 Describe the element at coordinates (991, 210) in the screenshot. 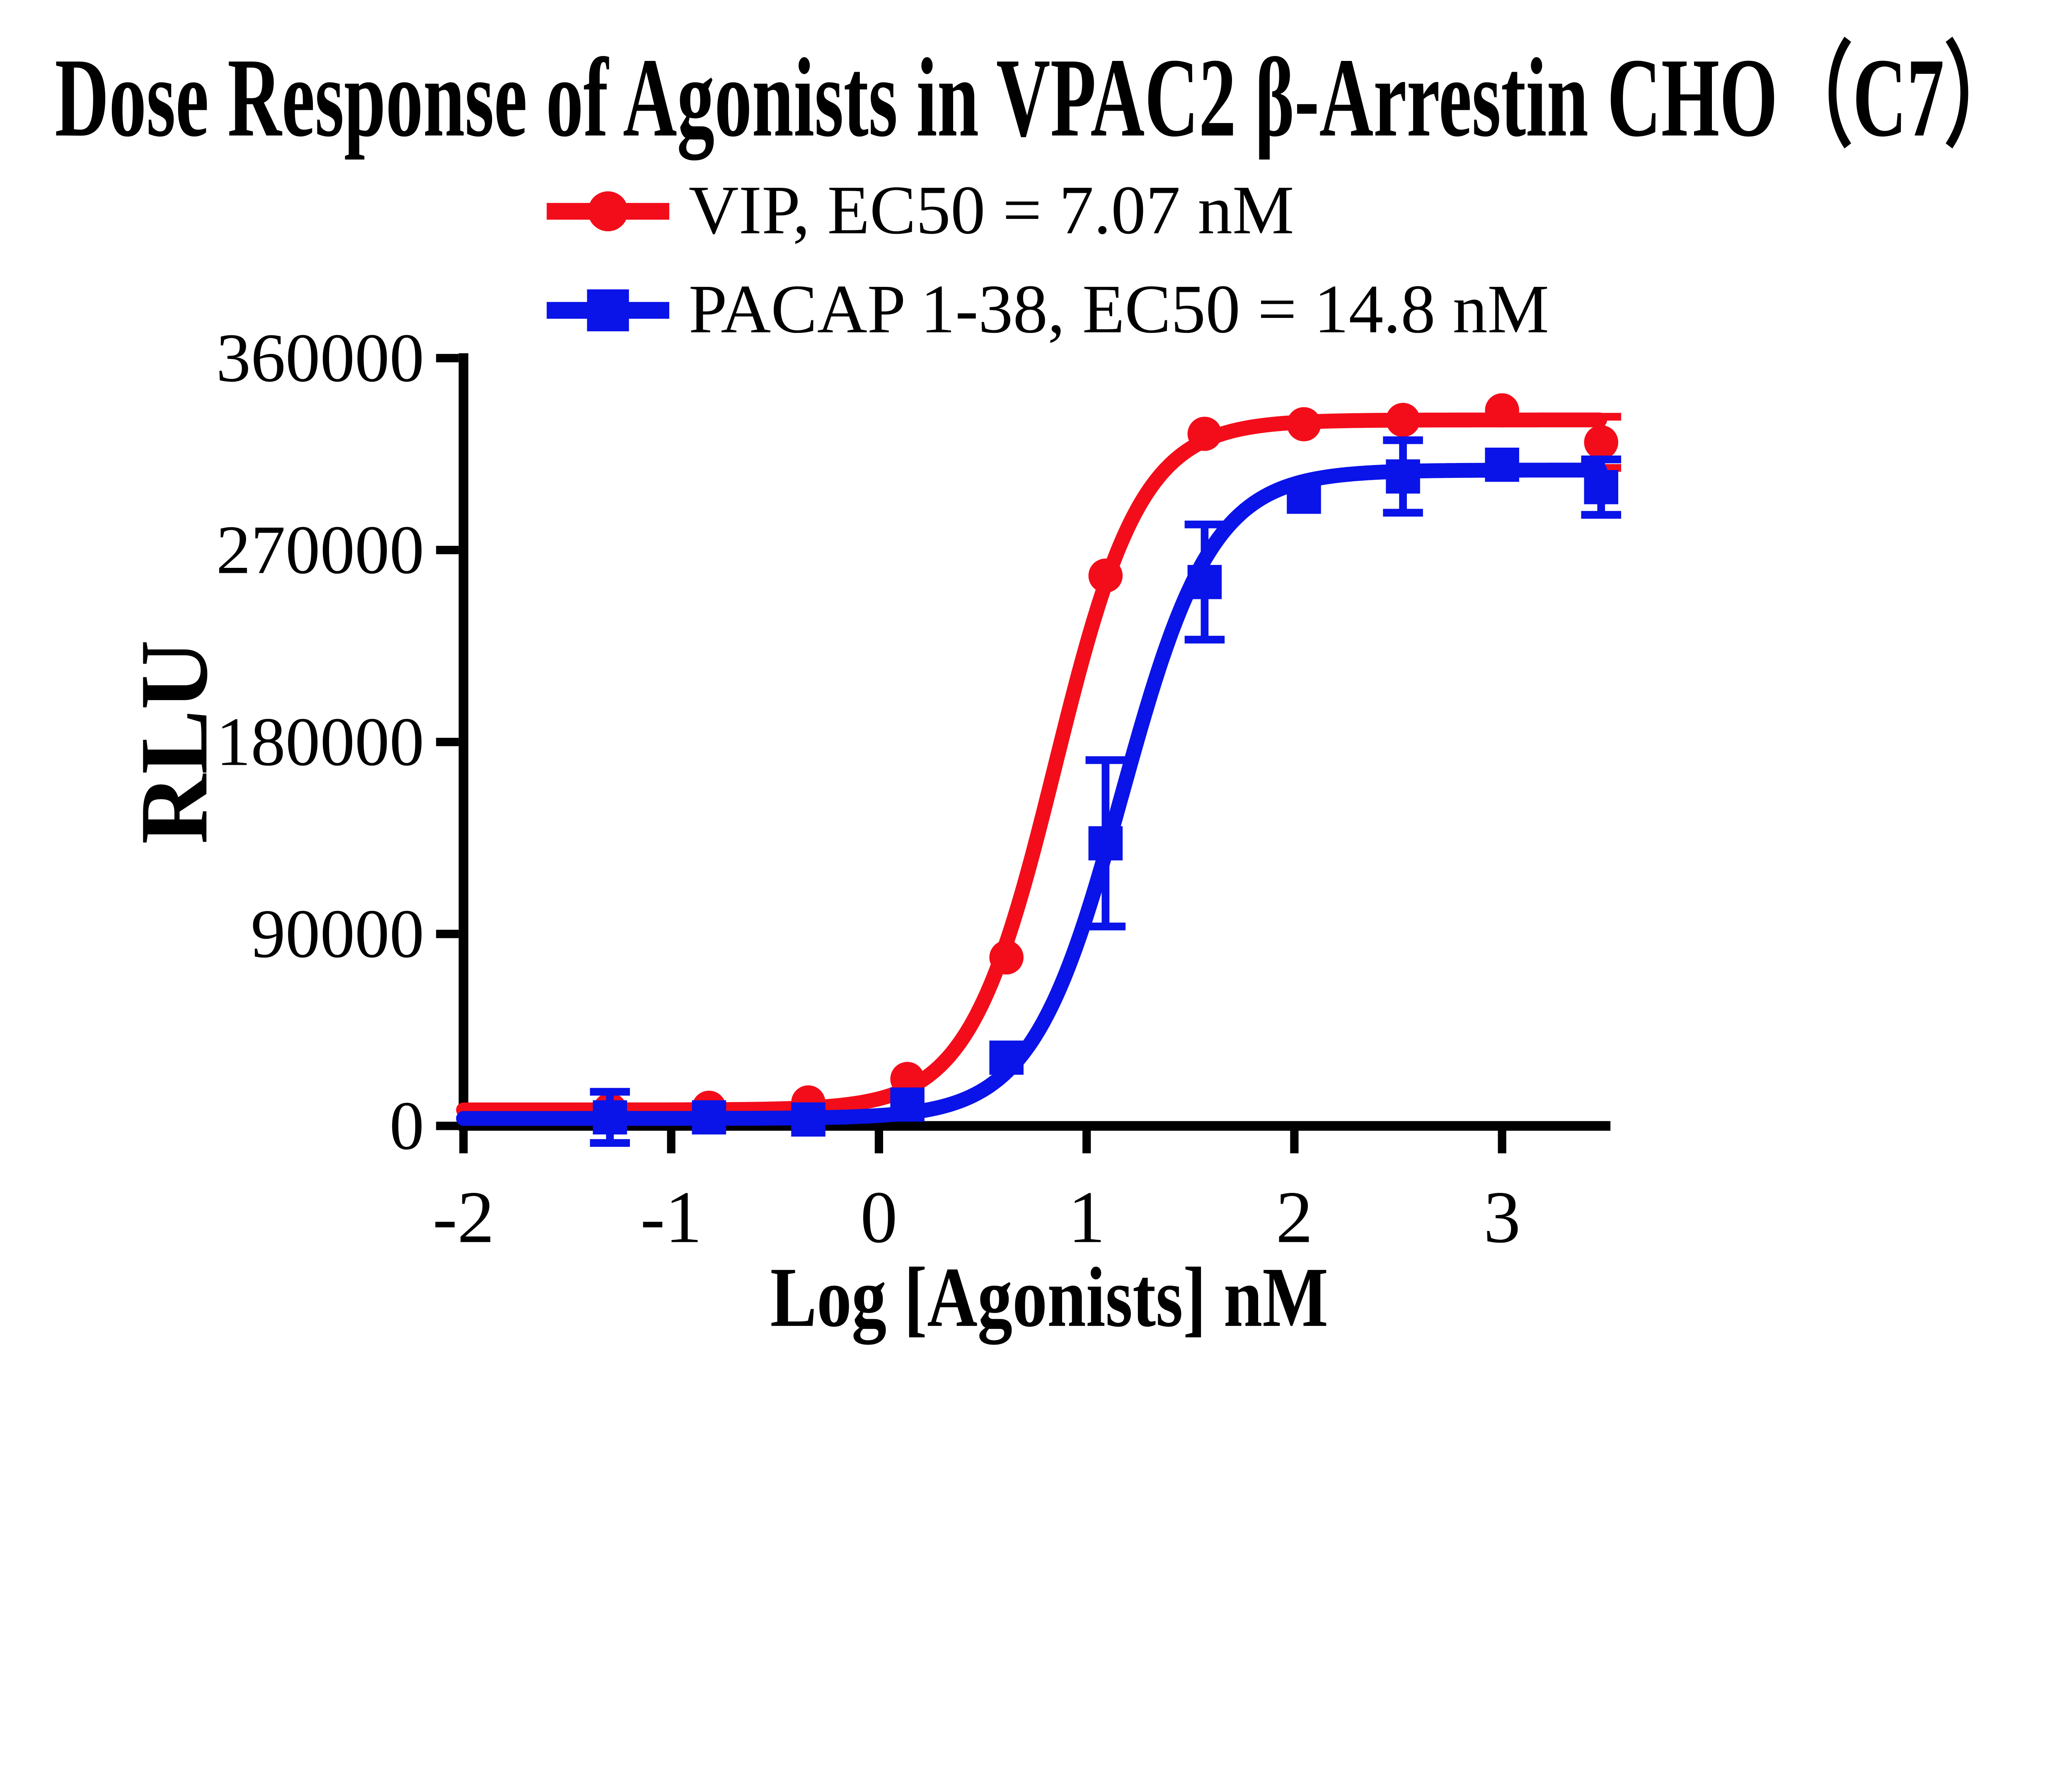

I see `legend-label-vip: VIP, EC50 = 7.07 nM` at that location.